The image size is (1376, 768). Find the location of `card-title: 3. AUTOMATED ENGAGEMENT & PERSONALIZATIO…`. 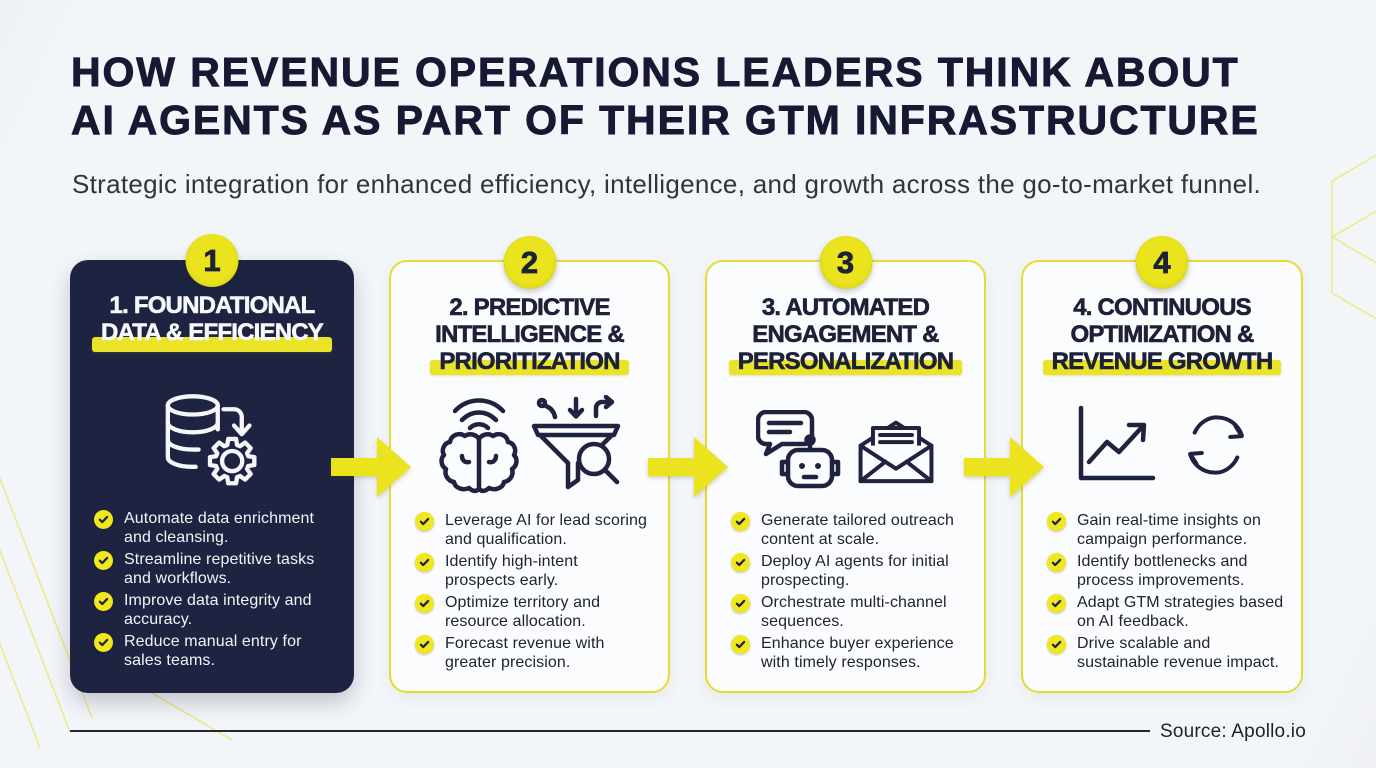

card-title: 3. AUTOMATED ENGAGEMENT & PERSONALIZATIO… is located at coordinates (845, 334).